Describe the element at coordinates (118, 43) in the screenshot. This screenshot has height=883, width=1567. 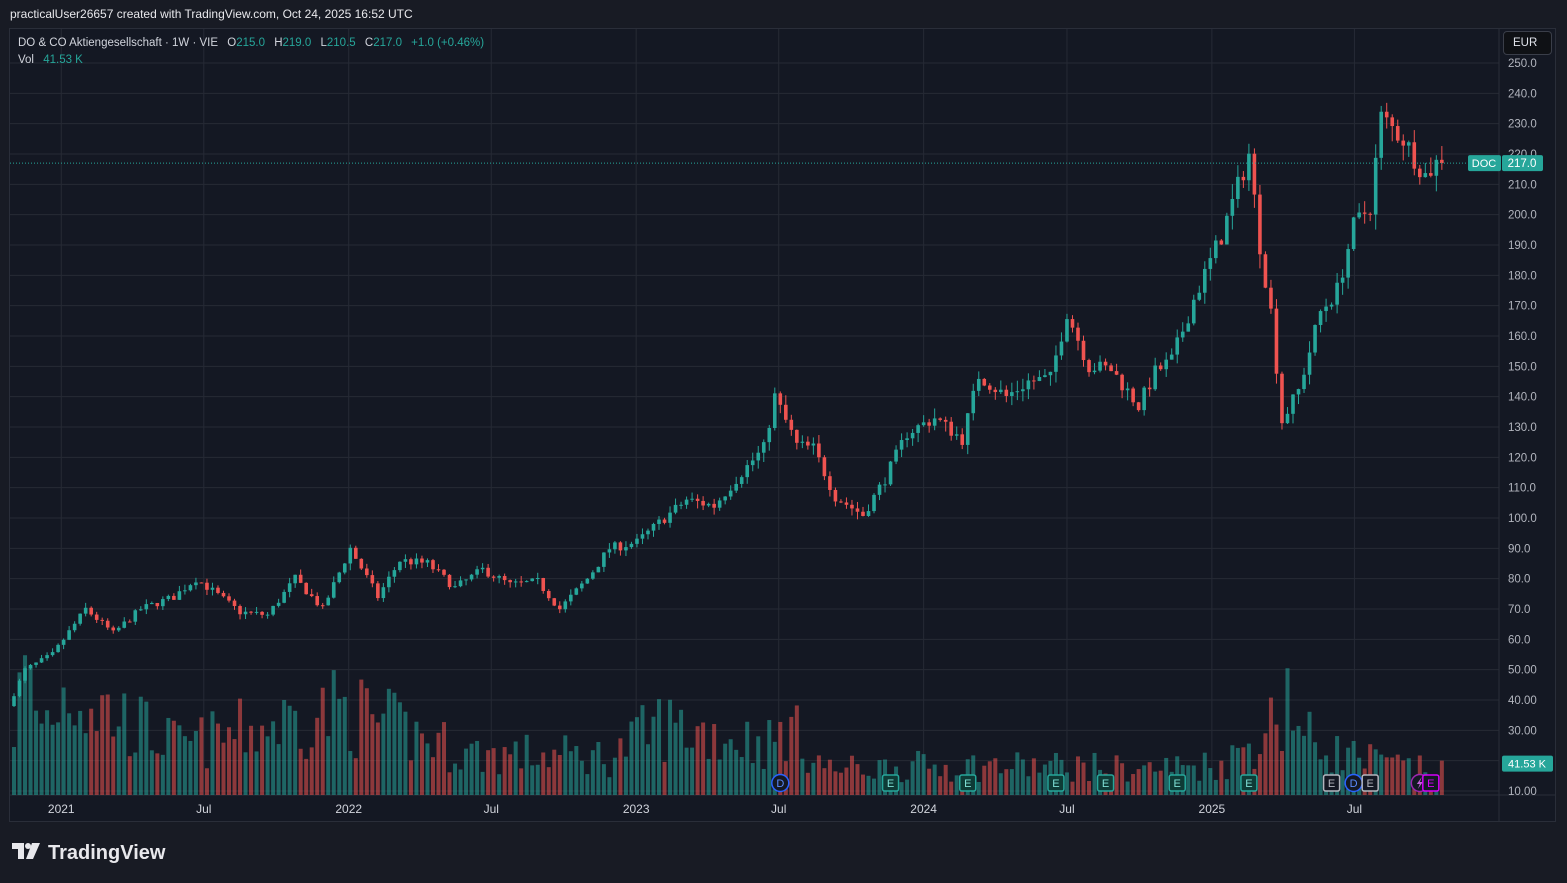
I see `symbol-label: DO & CO Aktiengesellschaft · 1W · VIE` at that location.